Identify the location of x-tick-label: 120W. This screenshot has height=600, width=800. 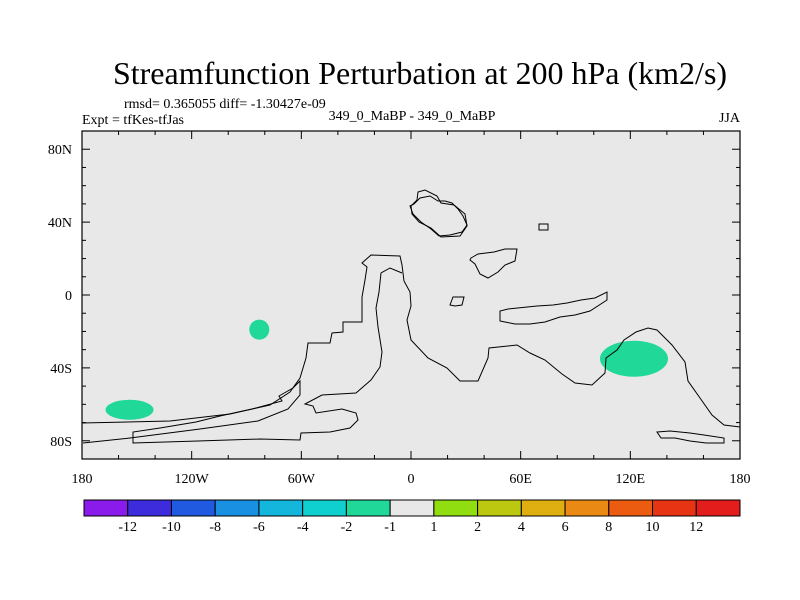
(192, 479).